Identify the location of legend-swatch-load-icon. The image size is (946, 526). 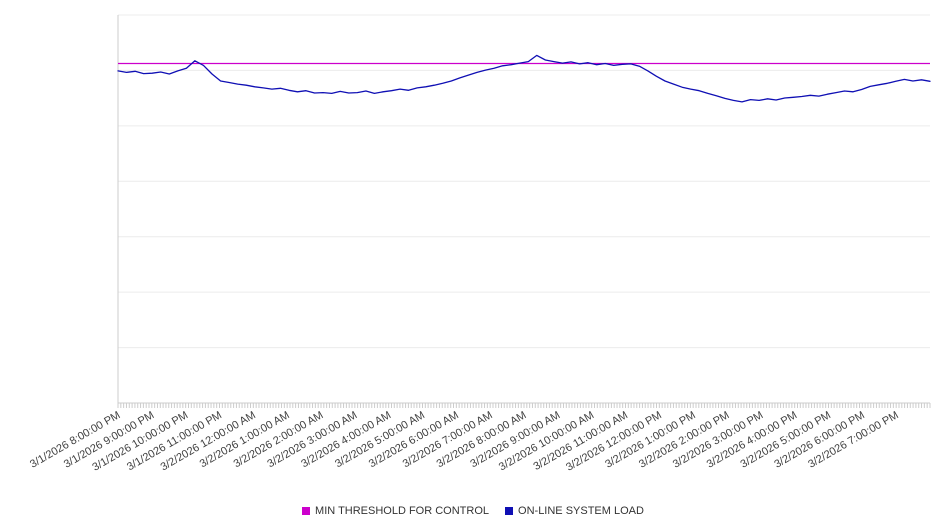
(509, 511).